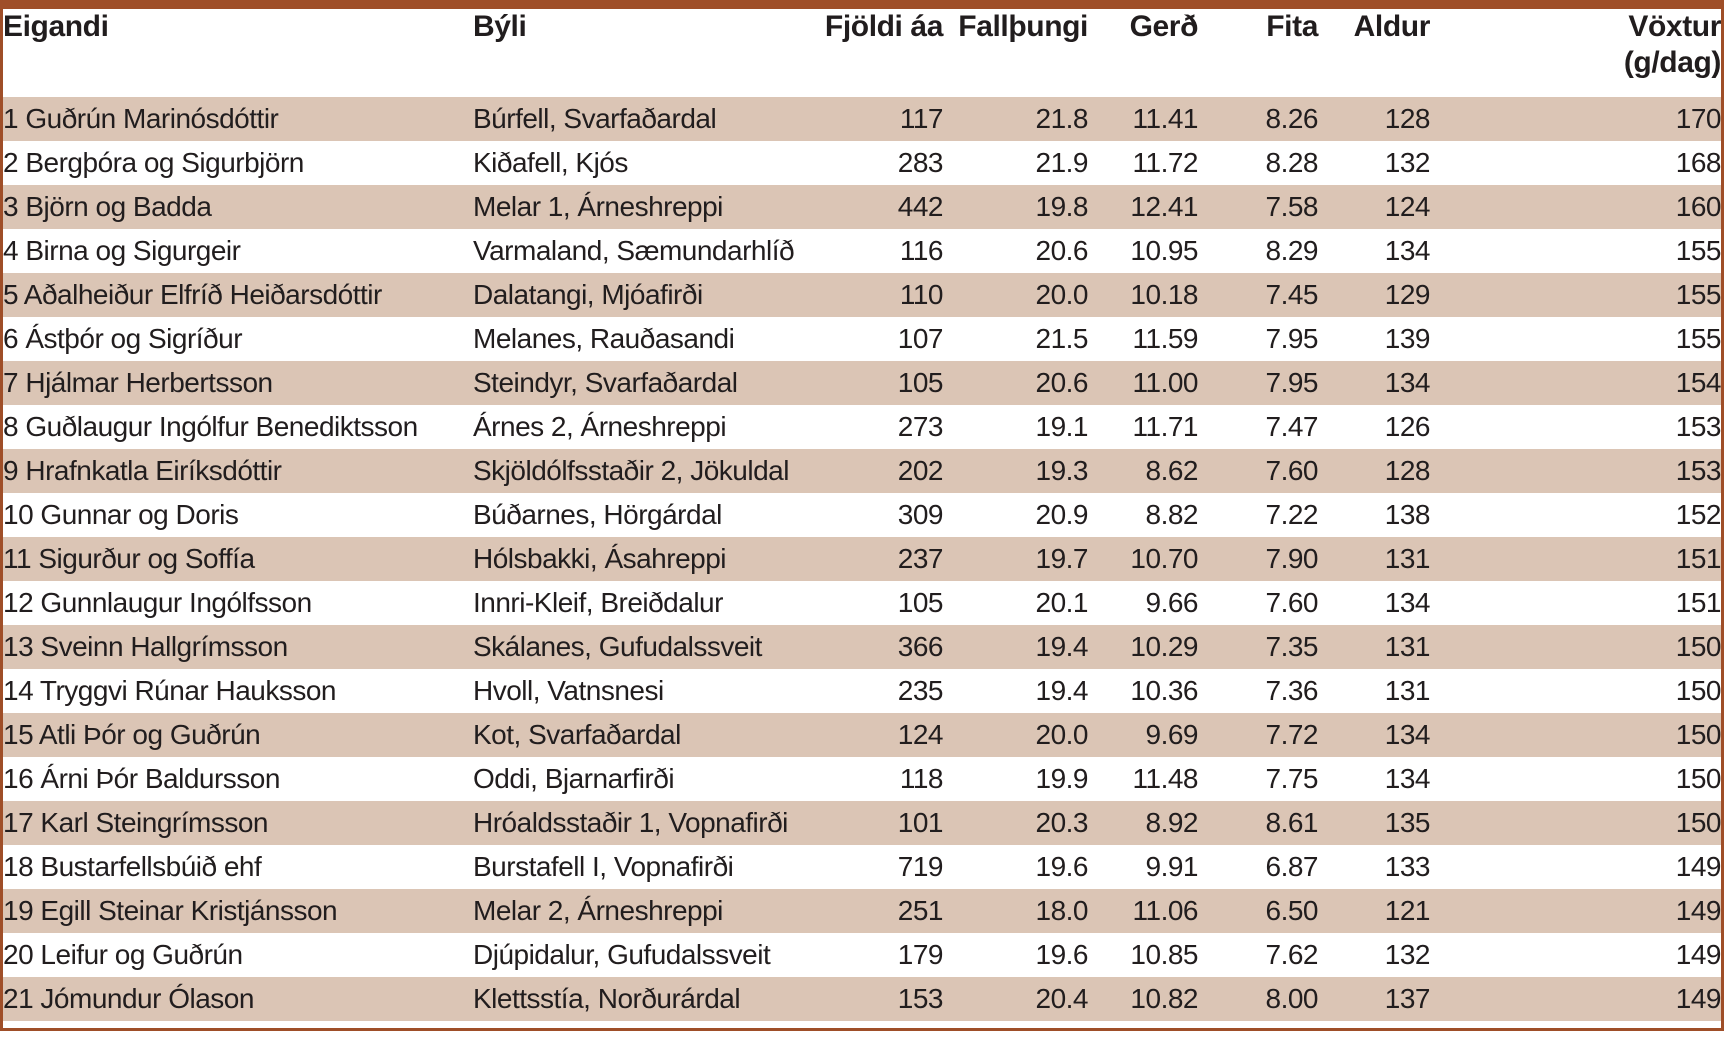  Describe the element at coordinates (1143, 603) in the screenshot. I see `table-cell: 9.66` at that location.